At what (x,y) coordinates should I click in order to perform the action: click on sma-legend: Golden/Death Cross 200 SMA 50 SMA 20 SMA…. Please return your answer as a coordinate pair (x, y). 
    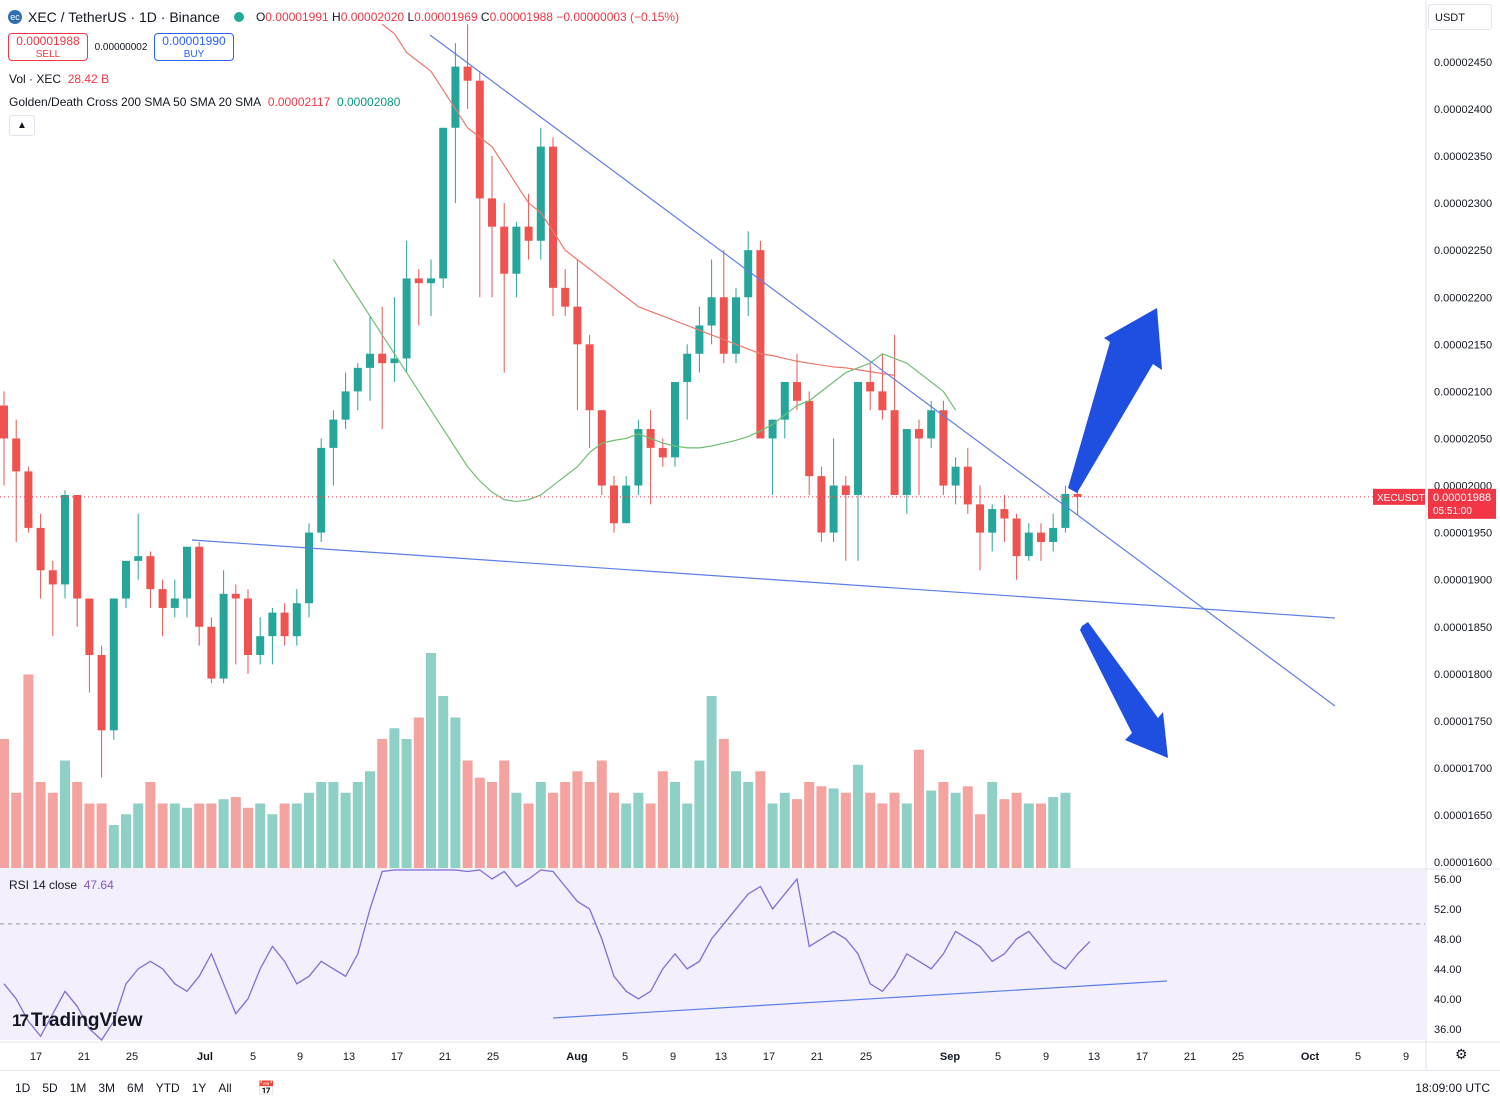
    Looking at the image, I should click on (205, 102).